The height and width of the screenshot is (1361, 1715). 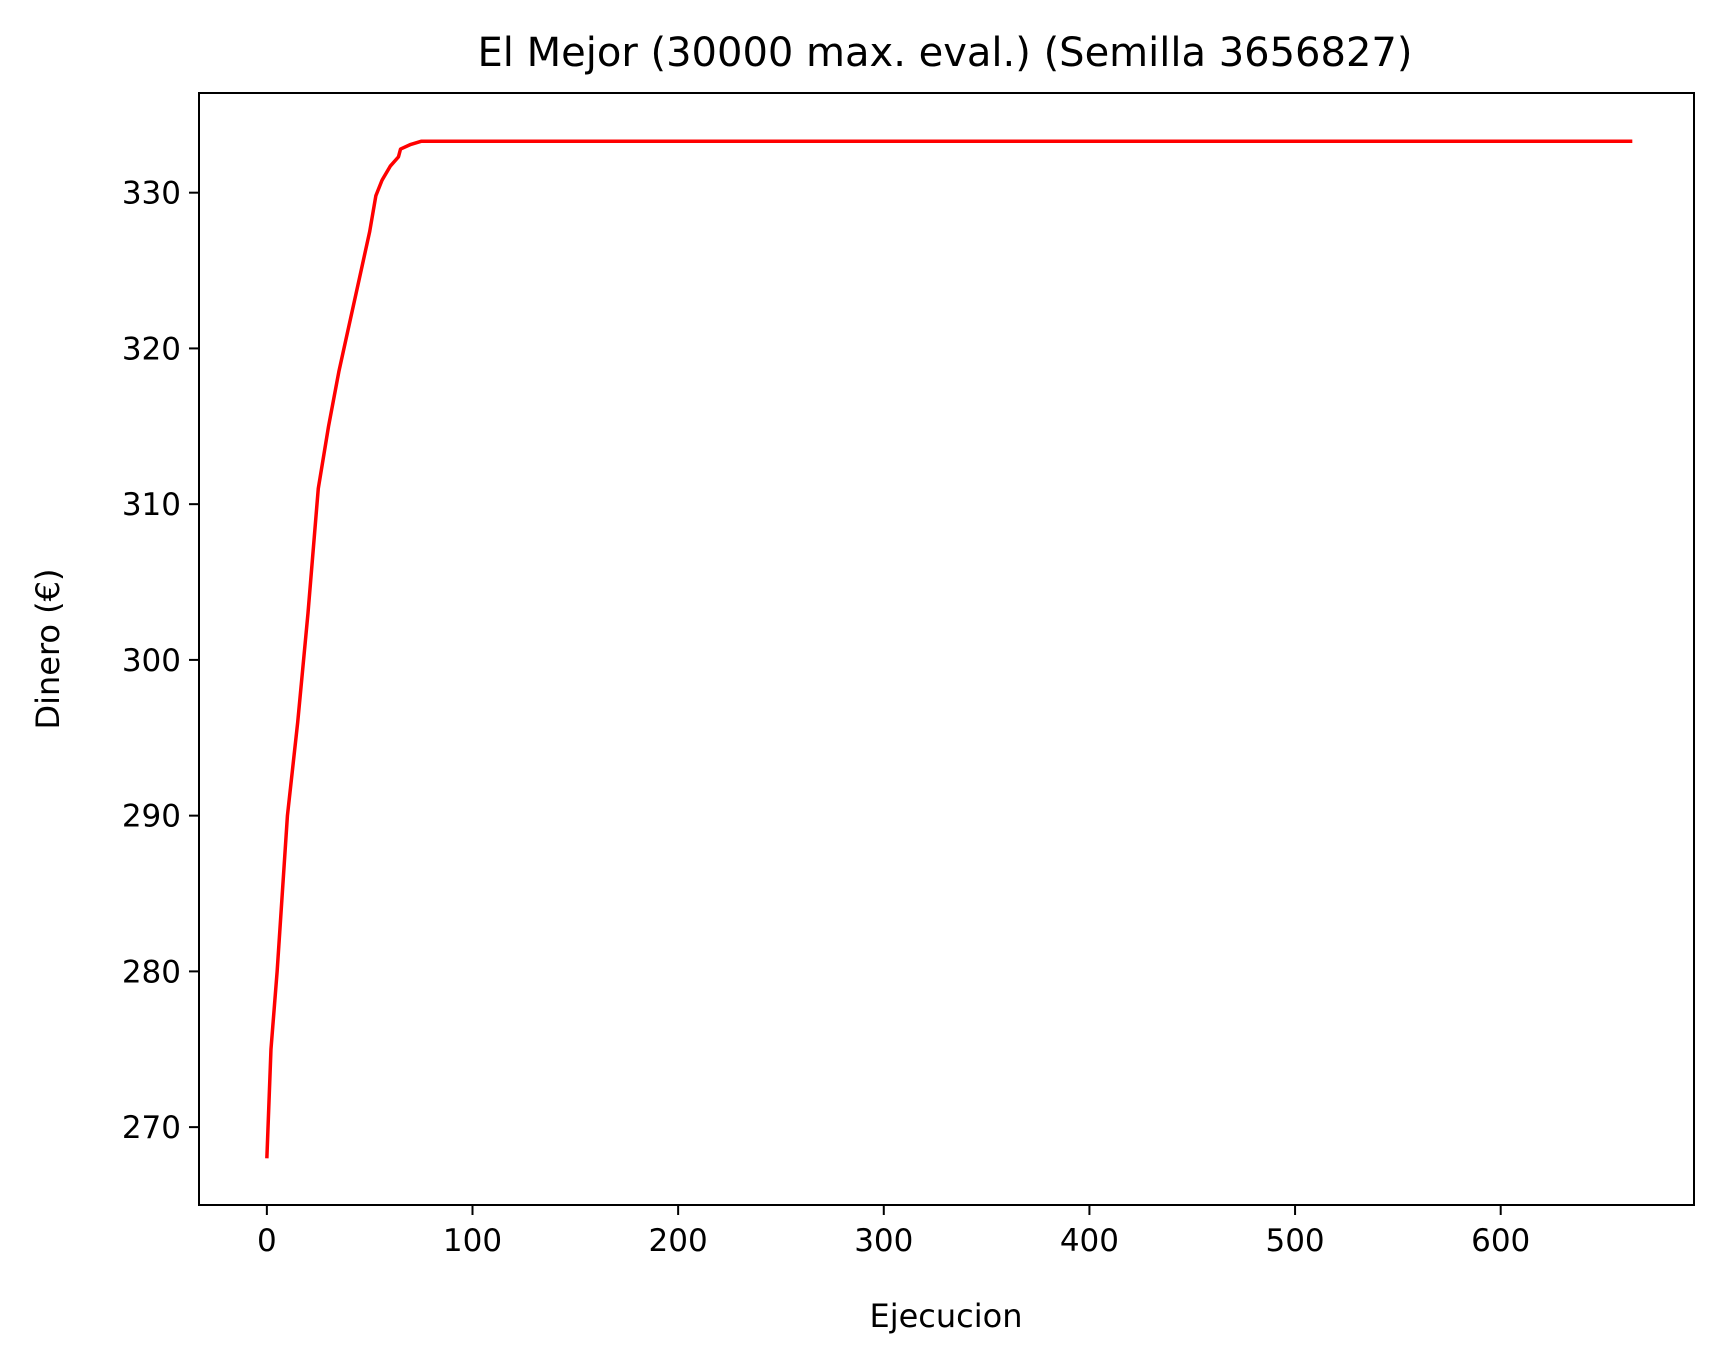 What do you see at coordinates (151, 194) in the screenshot?
I see `y-tick-label: 330` at bounding box center [151, 194].